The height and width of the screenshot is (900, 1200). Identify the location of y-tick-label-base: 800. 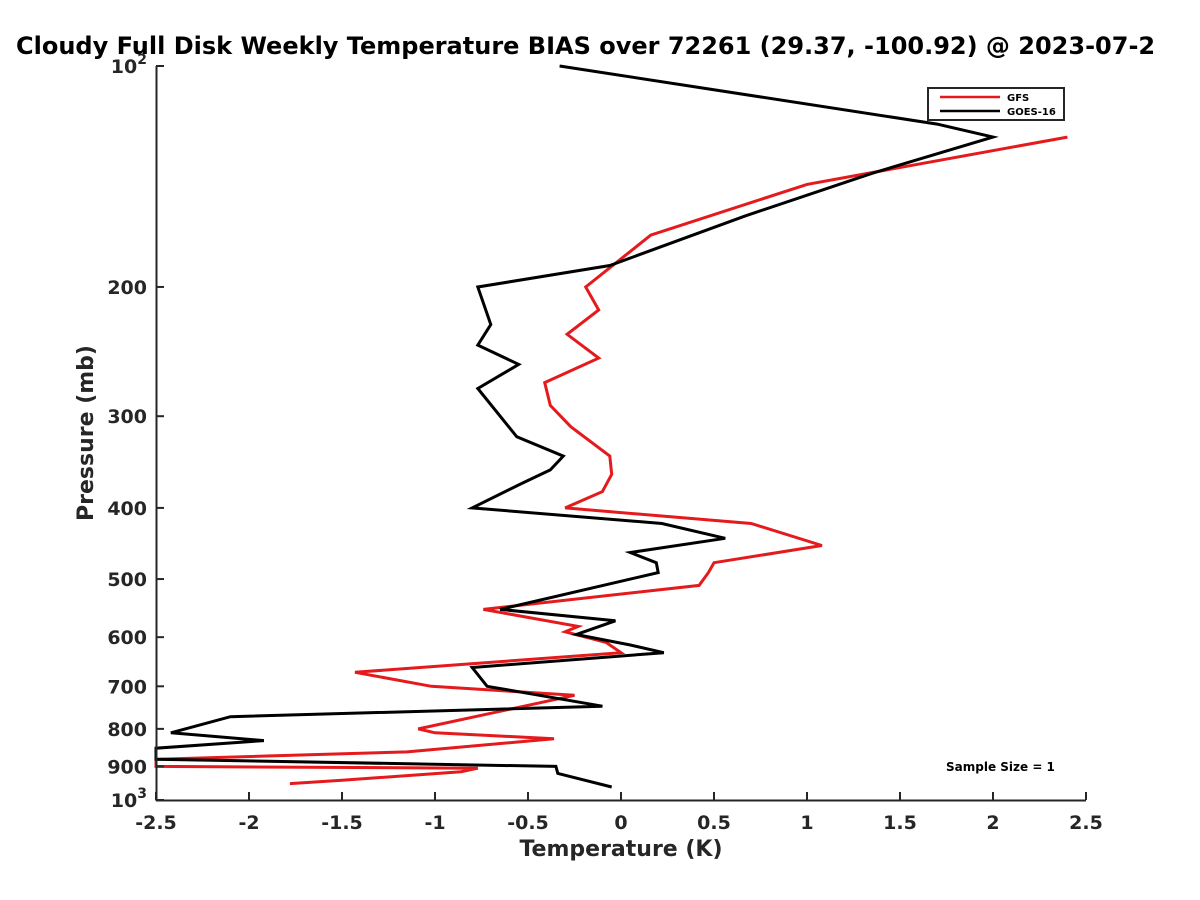
(127, 730).